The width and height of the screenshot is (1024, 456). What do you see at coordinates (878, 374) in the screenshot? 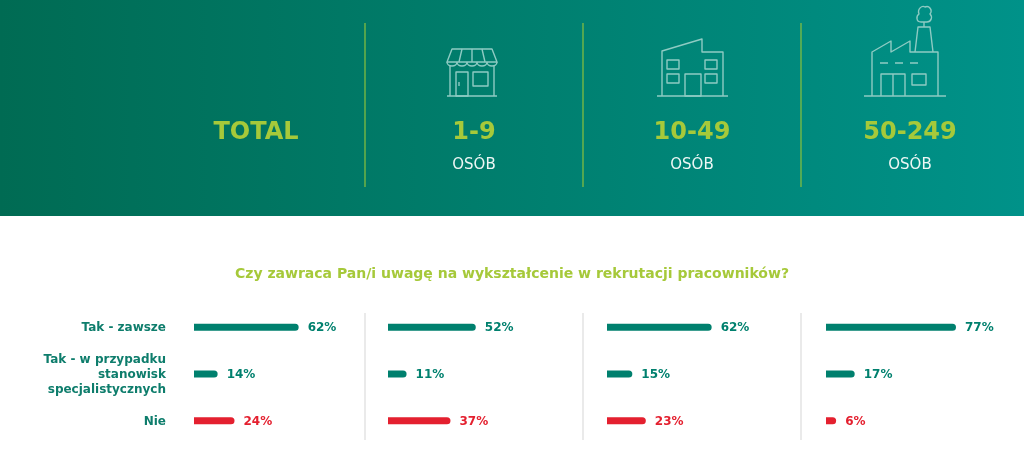
I see `data-label: 17%` at bounding box center [878, 374].